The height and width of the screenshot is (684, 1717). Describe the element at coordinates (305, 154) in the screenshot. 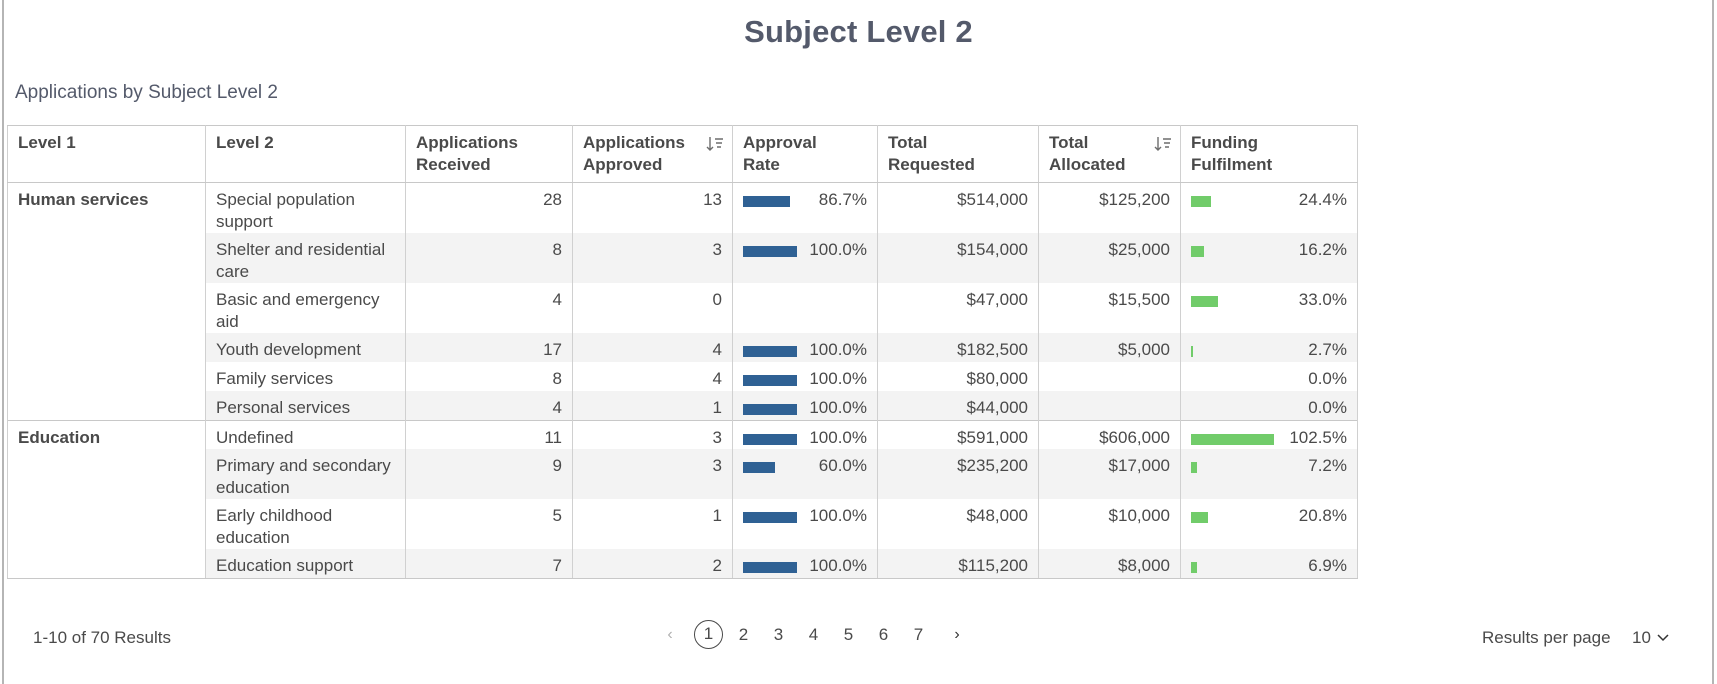

I see `column-header-level-2: Level 2` at that location.